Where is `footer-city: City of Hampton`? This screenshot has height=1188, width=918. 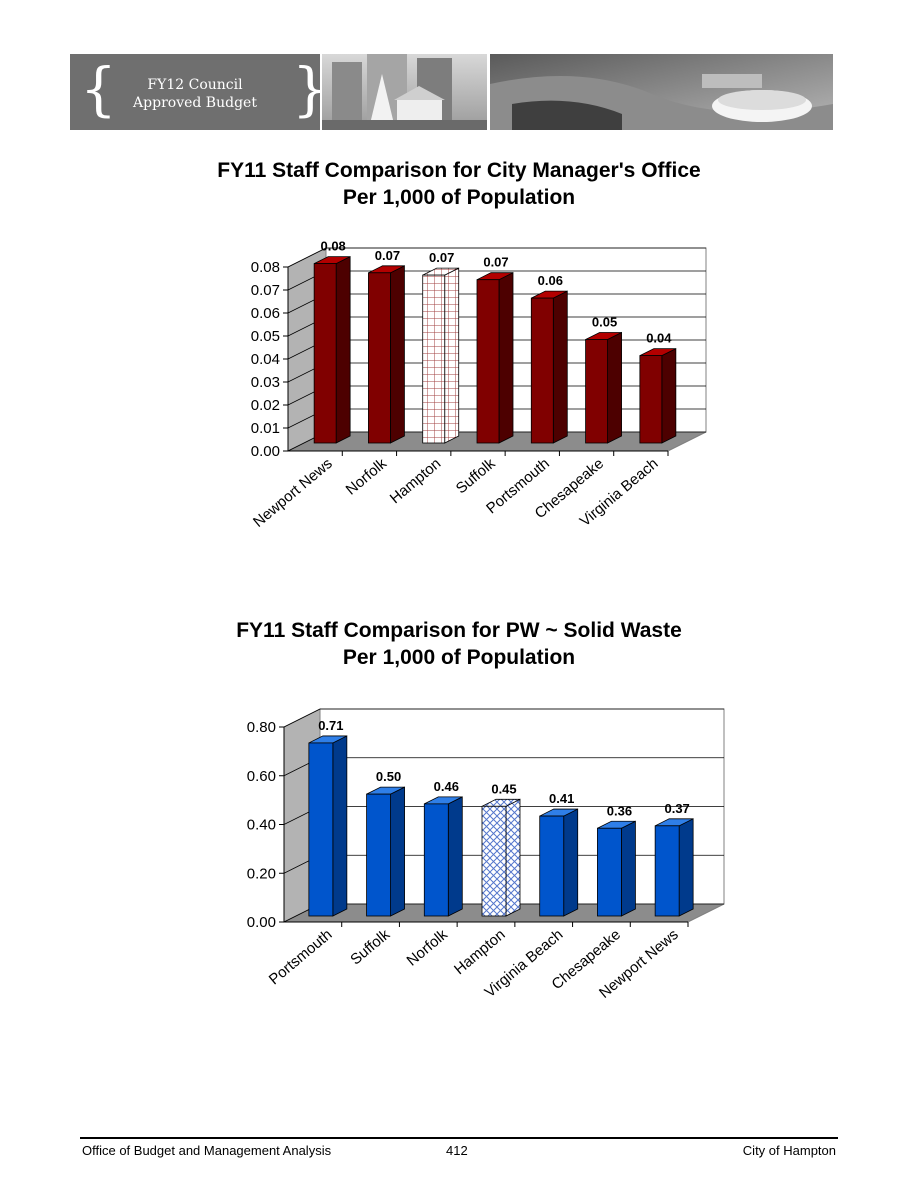
footer-city: City of Hampton is located at coordinates (789, 1150).